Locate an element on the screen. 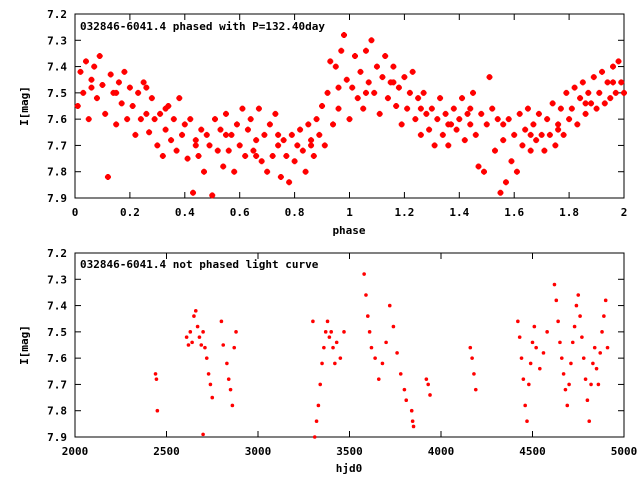 This screenshot has height=480, width=640. y-tick-label: 7.9 is located at coordinates (57, 198).